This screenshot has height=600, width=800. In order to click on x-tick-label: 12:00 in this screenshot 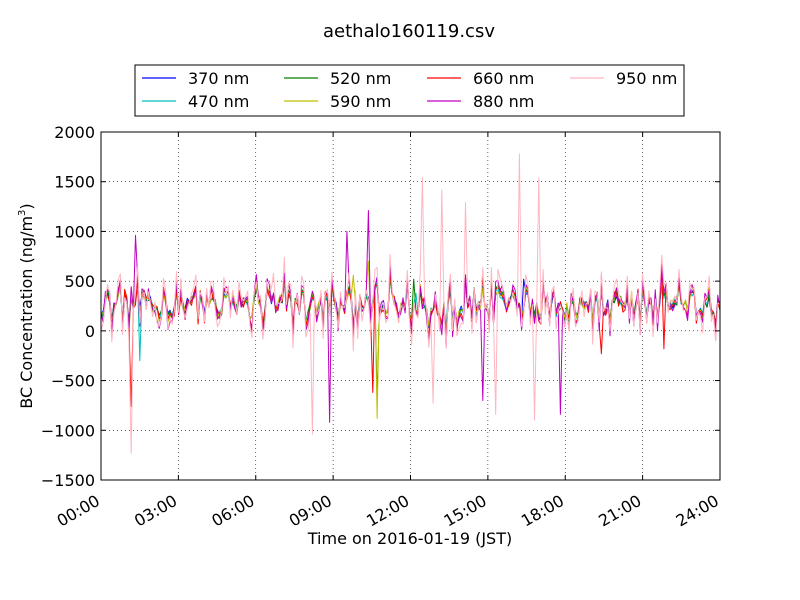, I will do `click(387, 511)`.